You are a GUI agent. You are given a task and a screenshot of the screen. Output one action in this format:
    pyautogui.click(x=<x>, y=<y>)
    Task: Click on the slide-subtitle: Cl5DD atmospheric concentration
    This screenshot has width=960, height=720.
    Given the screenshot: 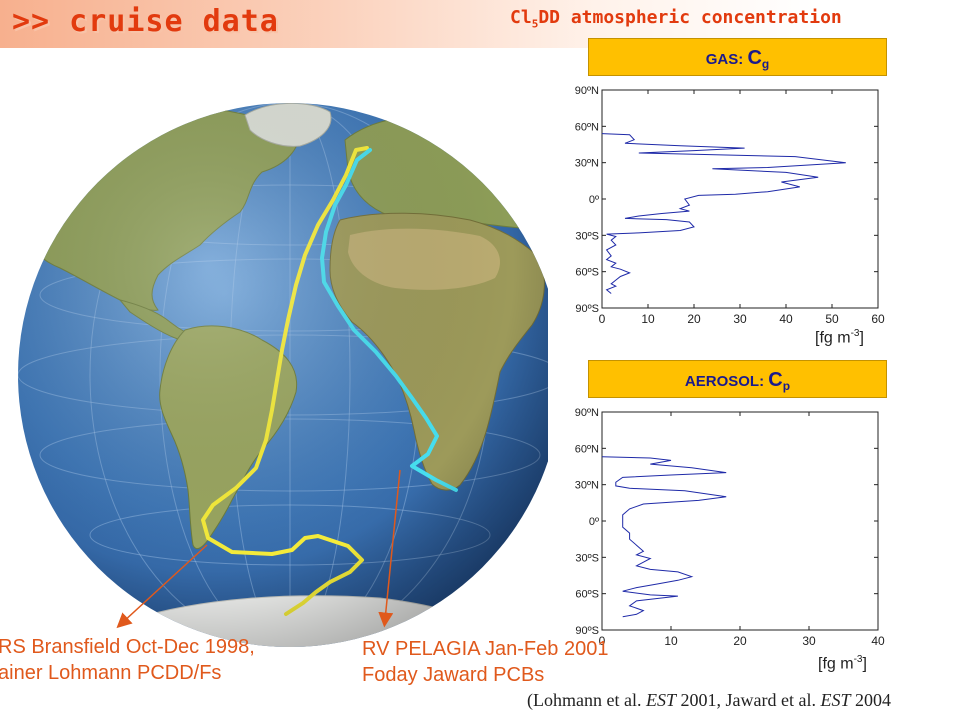 What is the action you would take?
    pyautogui.click(x=676, y=19)
    